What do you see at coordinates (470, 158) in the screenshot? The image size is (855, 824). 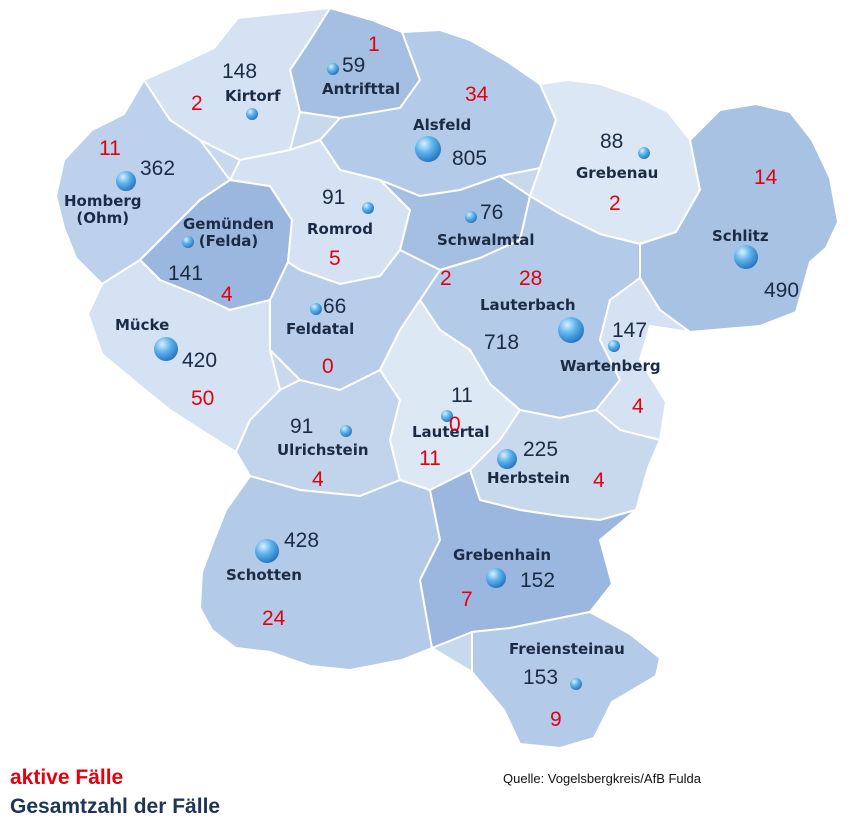 I see `total-cases-alsfeld: 805` at bounding box center [470, 158].